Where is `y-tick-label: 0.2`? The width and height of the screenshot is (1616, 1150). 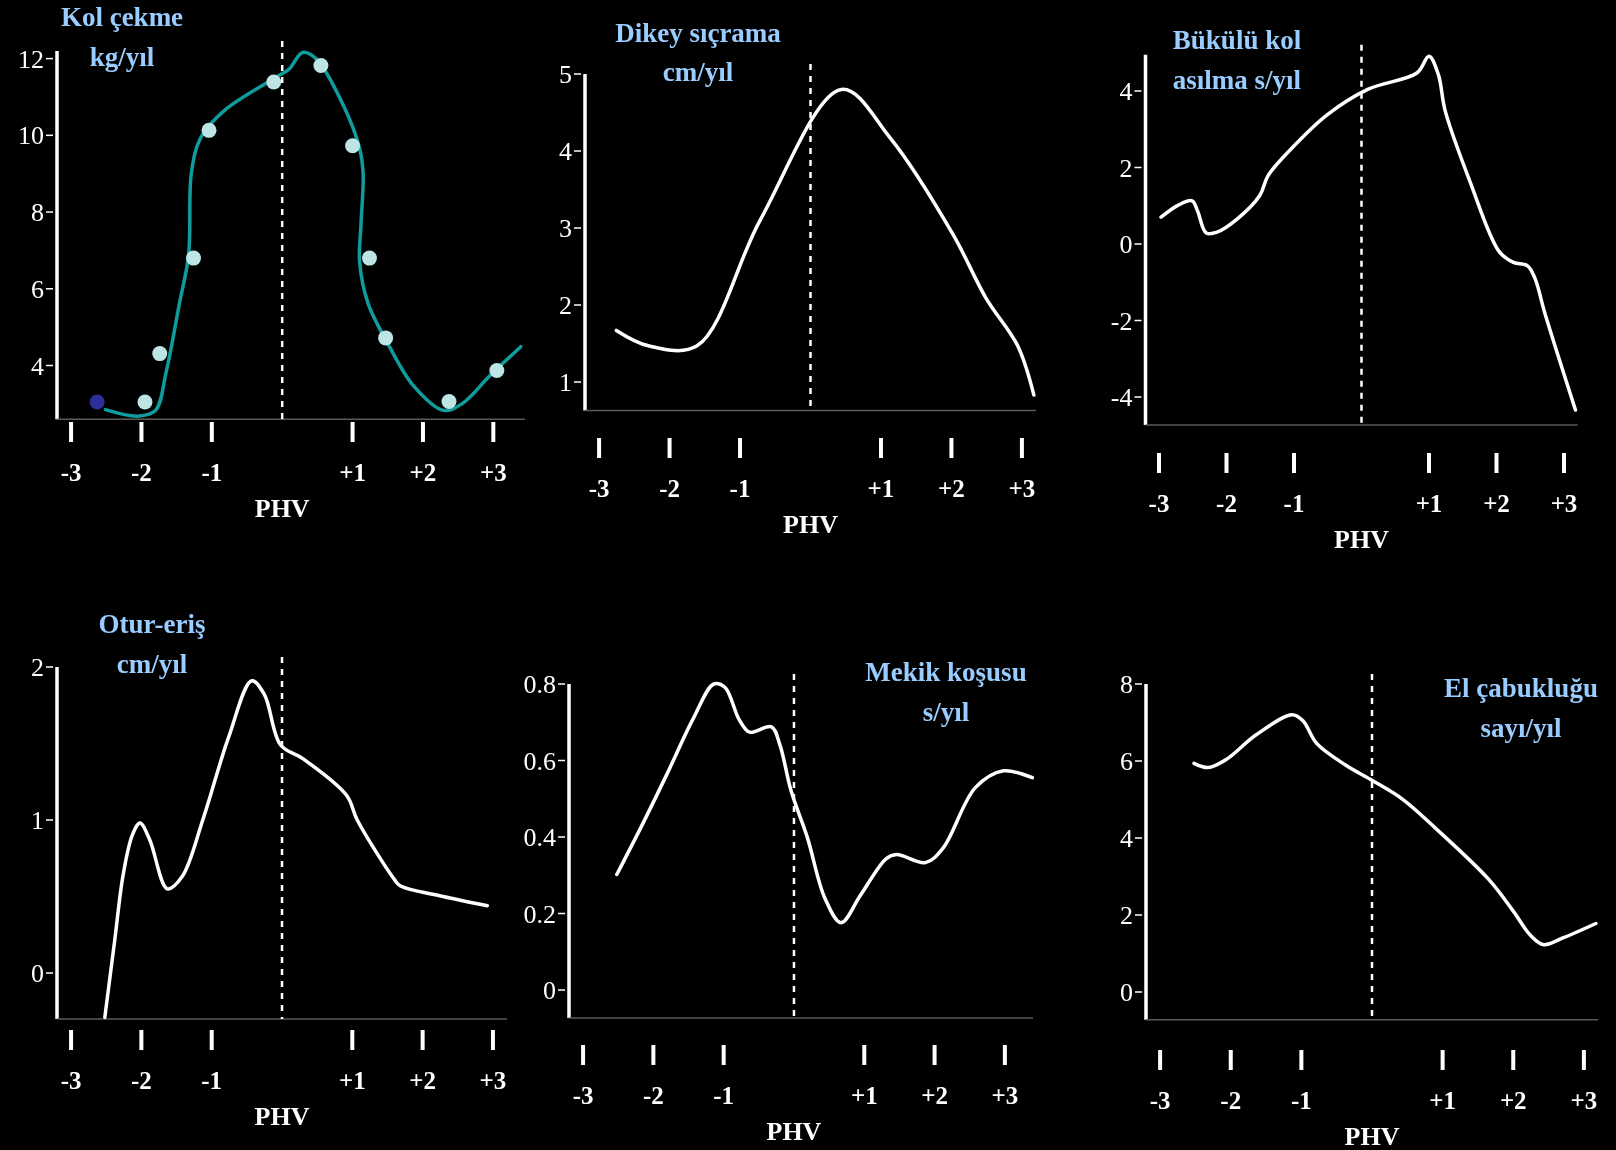 y-tick-label: 0.2 is located at coordinates (539, 914).